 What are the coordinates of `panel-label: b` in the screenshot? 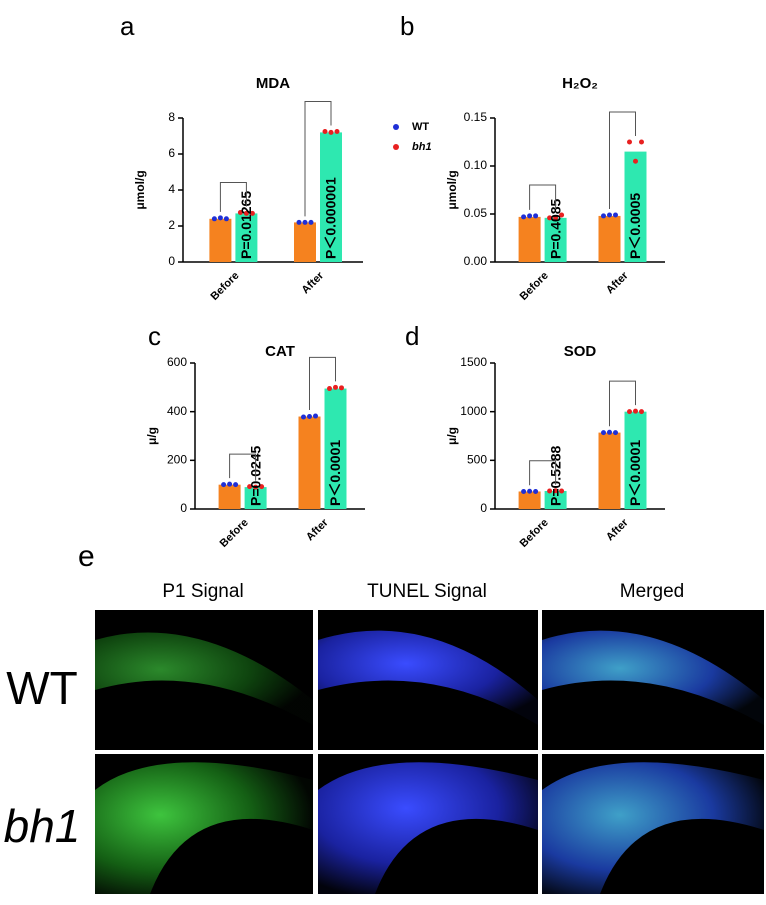 It's located at (407, 26).